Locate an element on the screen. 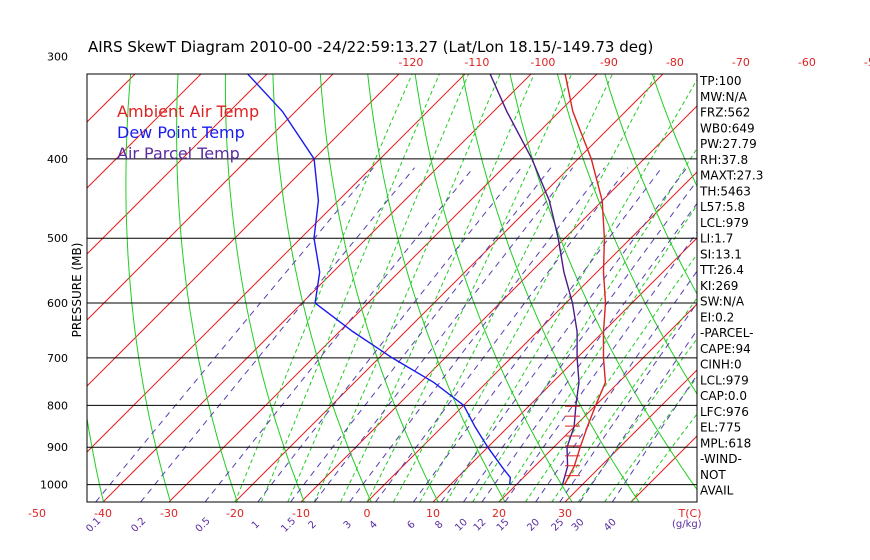 Image resolution: width=870 pixels, height=560 pixels. temp-tick-label: -50 is located at coordinates (37, 513).